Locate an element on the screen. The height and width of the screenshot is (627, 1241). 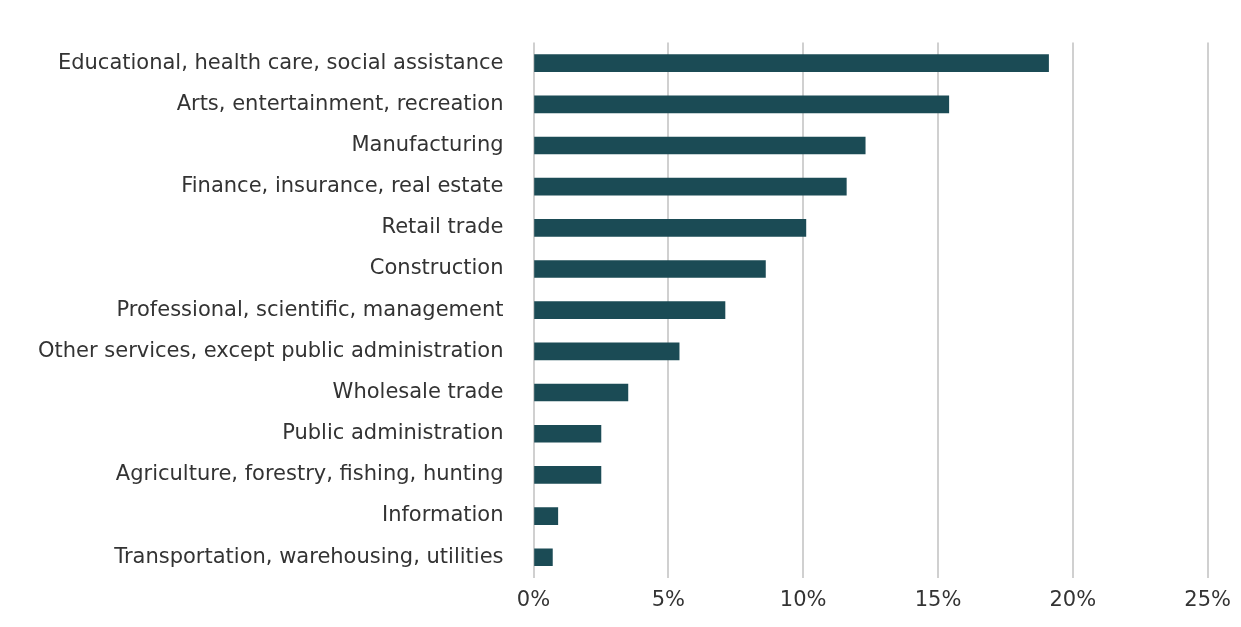
y-tick-label: Manufacturing is located at coordinates (427, 143).